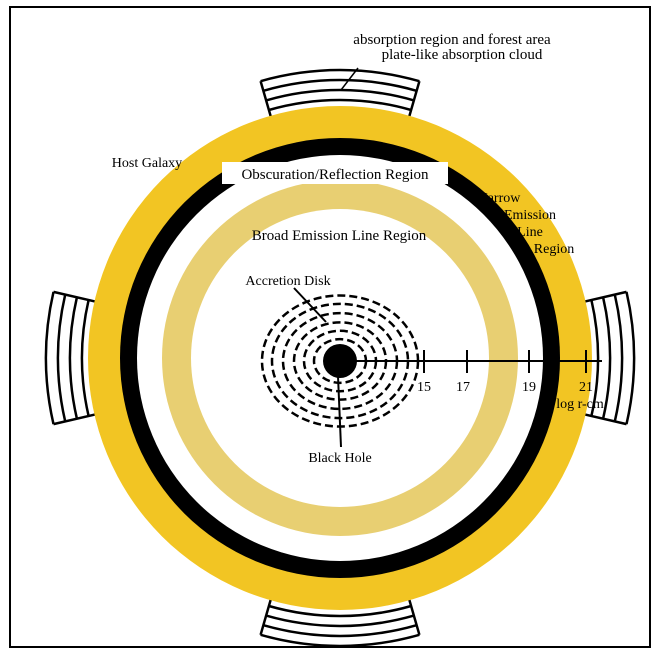  Describe the element at coordinates (462, 55) in the screenshot. I see `title-line-2: plate-like absorption cloud` at that location.